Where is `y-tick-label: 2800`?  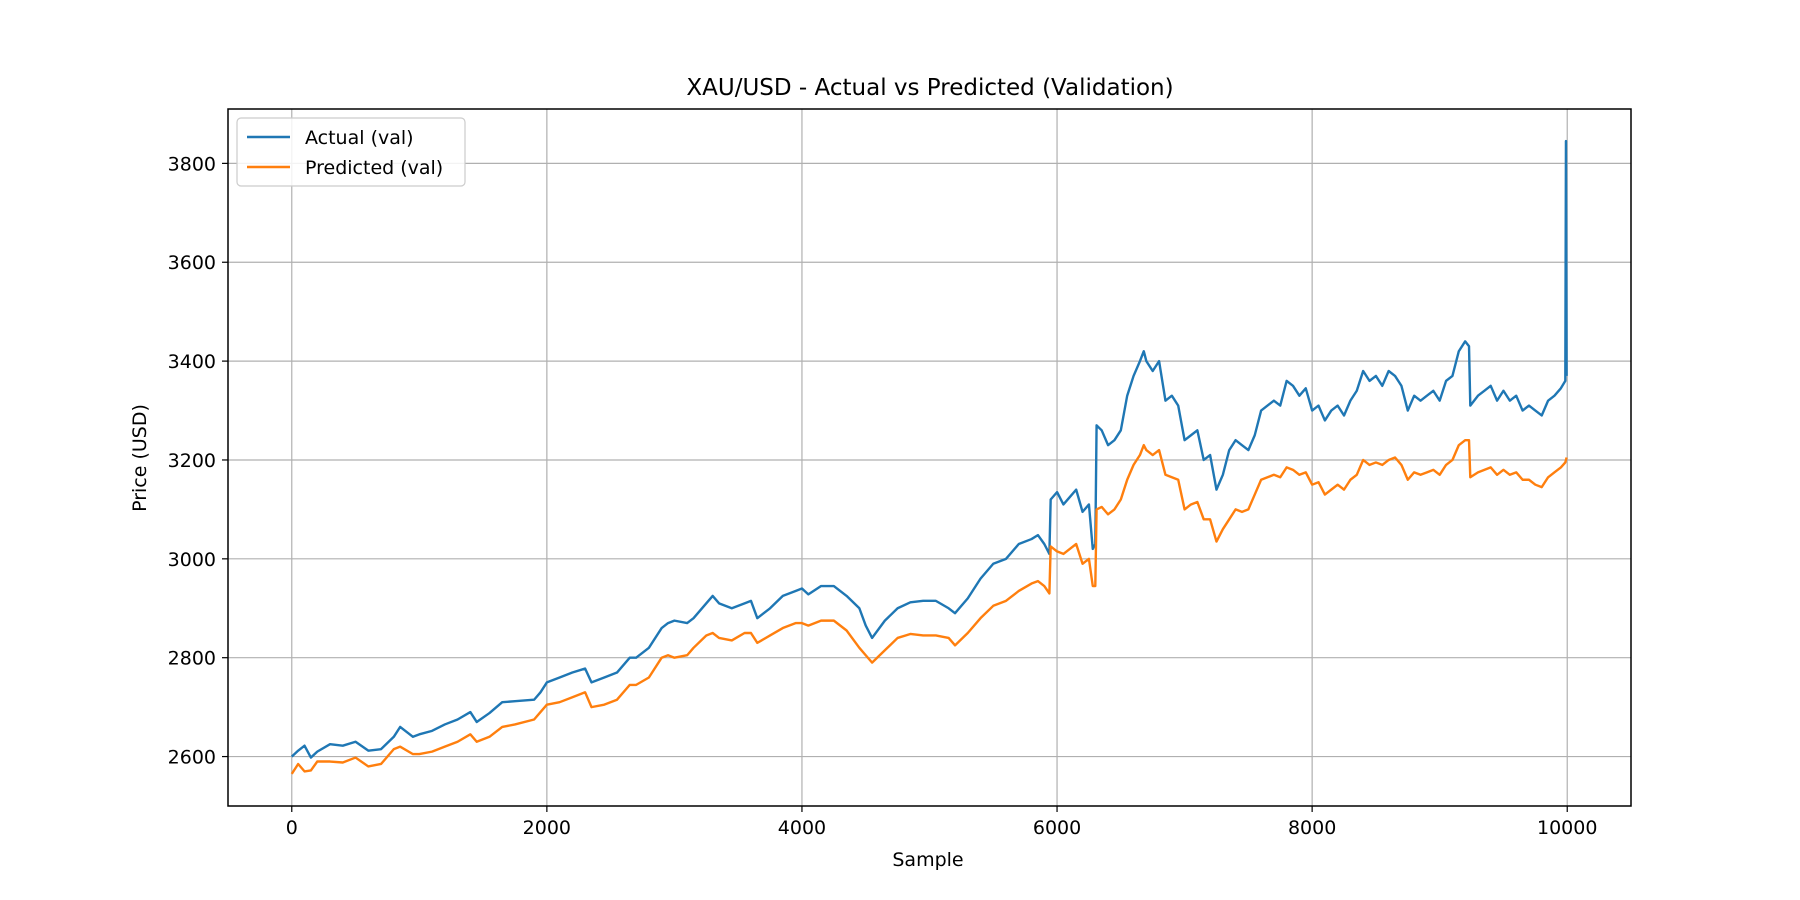
y-tick-label: 2800 is located at coordinates (192, 659).